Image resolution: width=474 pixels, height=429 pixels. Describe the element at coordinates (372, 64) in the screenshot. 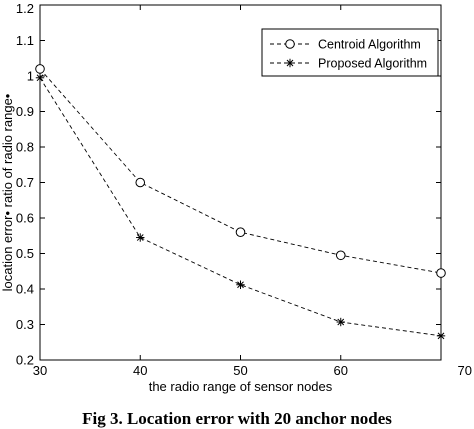

I see `legend-label: Proposed Algorithm` at that location.